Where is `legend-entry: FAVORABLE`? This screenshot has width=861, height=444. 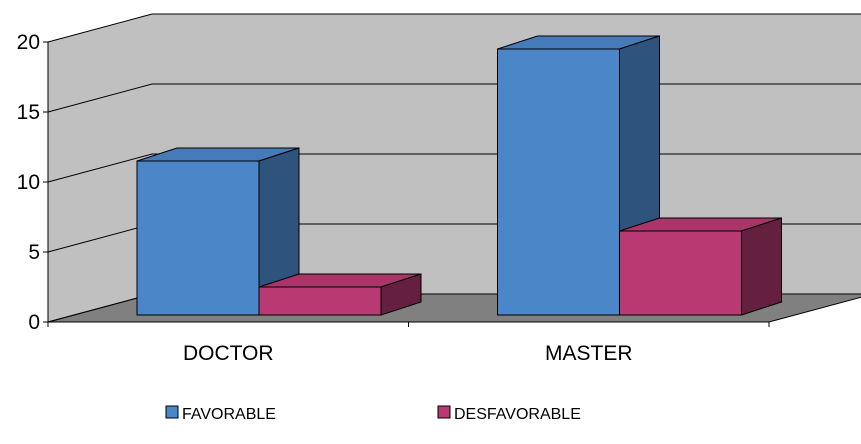
legend-entry: FAVORABLE is located at coordinates (220, 414).